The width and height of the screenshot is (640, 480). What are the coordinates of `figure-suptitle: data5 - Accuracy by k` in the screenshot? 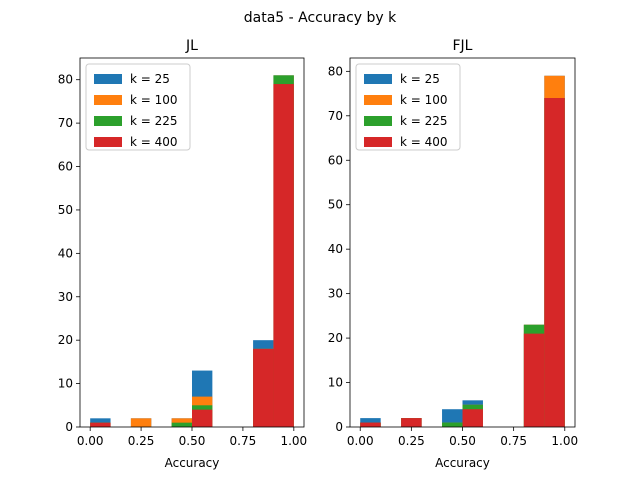 It's located at (320, 18).